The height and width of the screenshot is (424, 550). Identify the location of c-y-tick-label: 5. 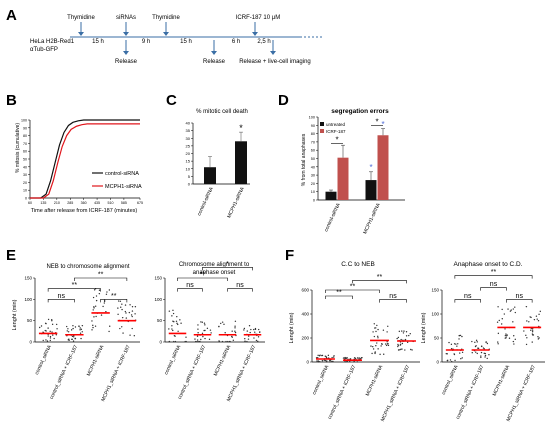
(189, 176).